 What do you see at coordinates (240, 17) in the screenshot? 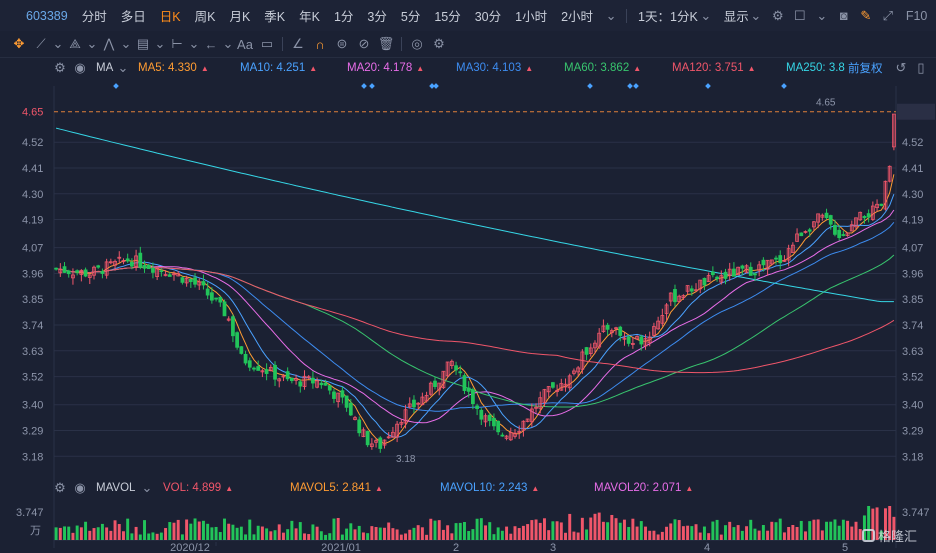
I see `tab-monthly-k: 月K` at bounding box center [240, 17].